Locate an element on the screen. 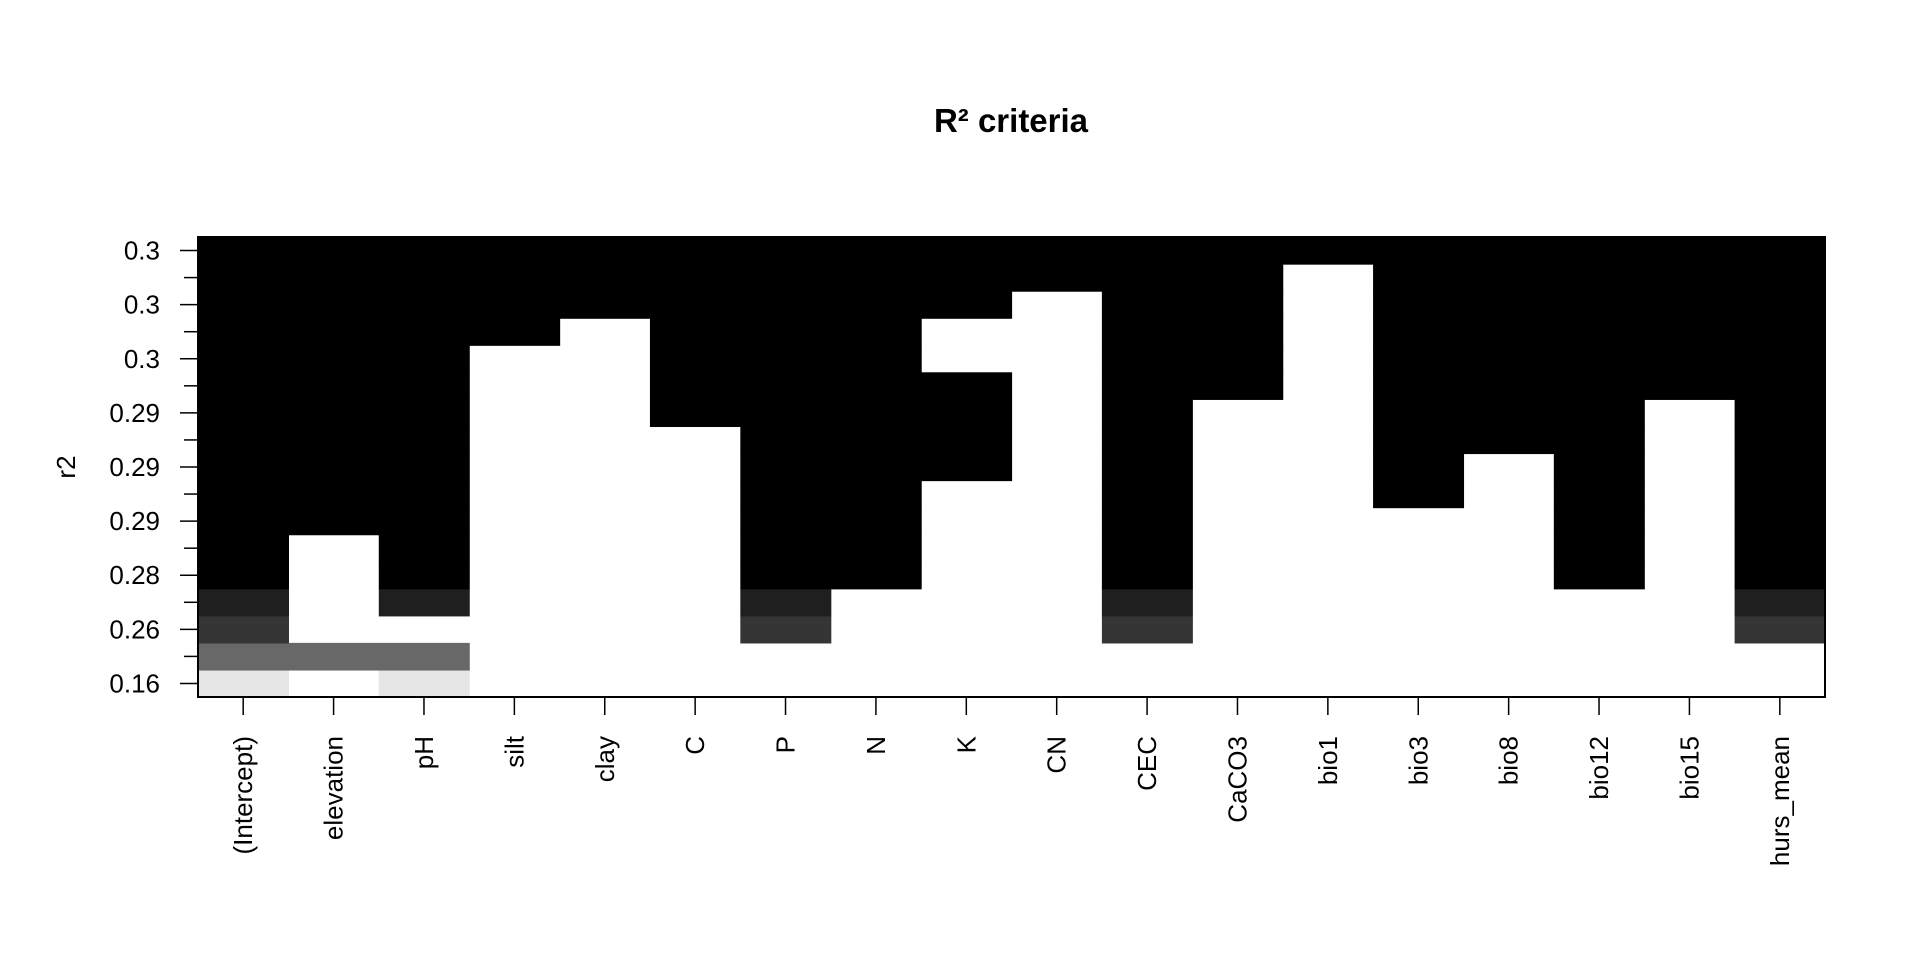  x-tick-label: bio8 is located at coordinates (1509, 760).